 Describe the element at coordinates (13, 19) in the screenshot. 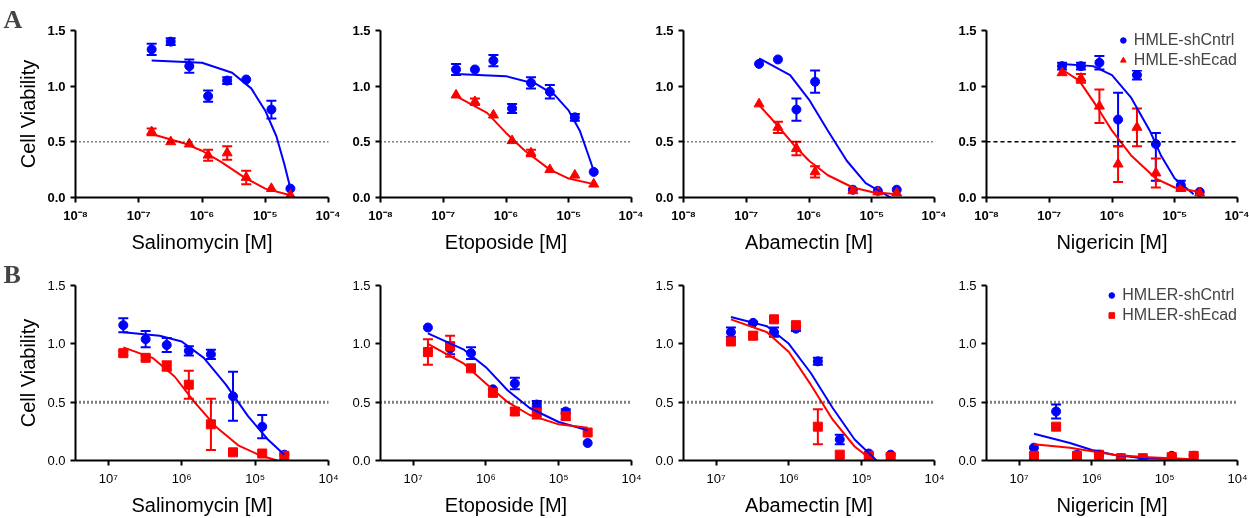

I see `text: A` at that location.